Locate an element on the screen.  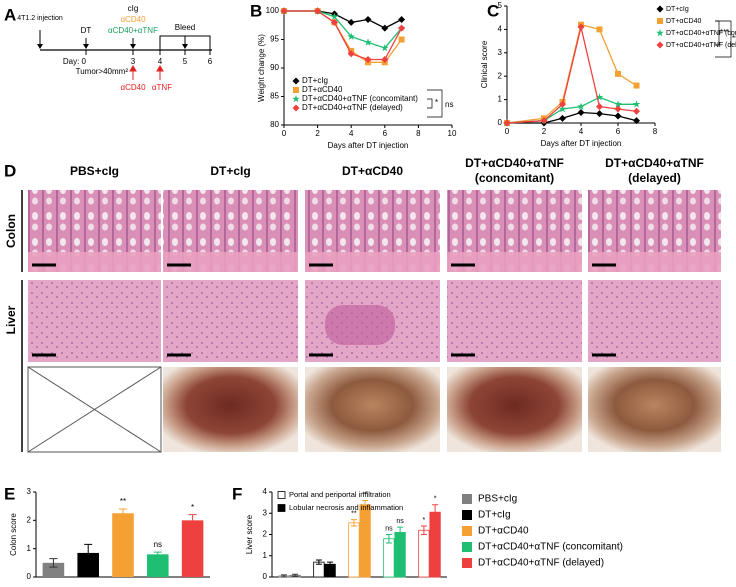
sig-annotation: ** is located at coordinates (123, 501).